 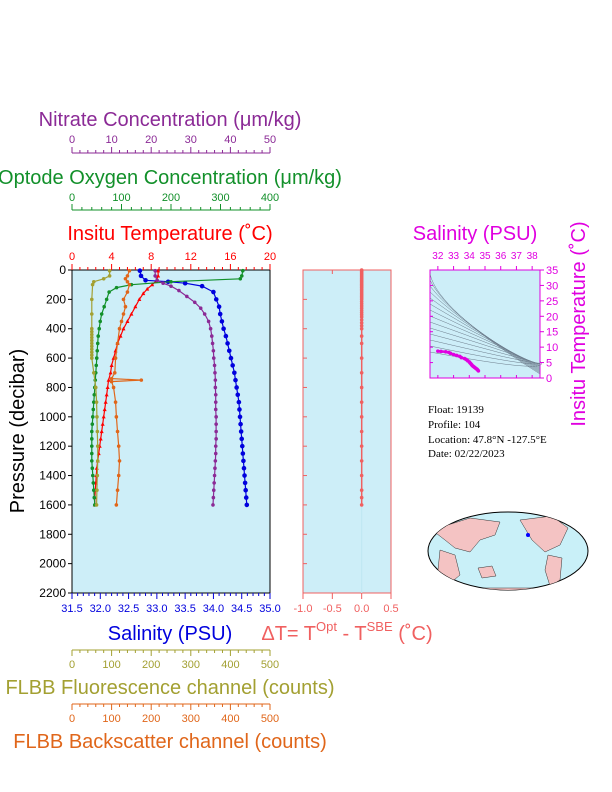 I want to click on profile-number: Profile: 104, so click(x=454, y=425).